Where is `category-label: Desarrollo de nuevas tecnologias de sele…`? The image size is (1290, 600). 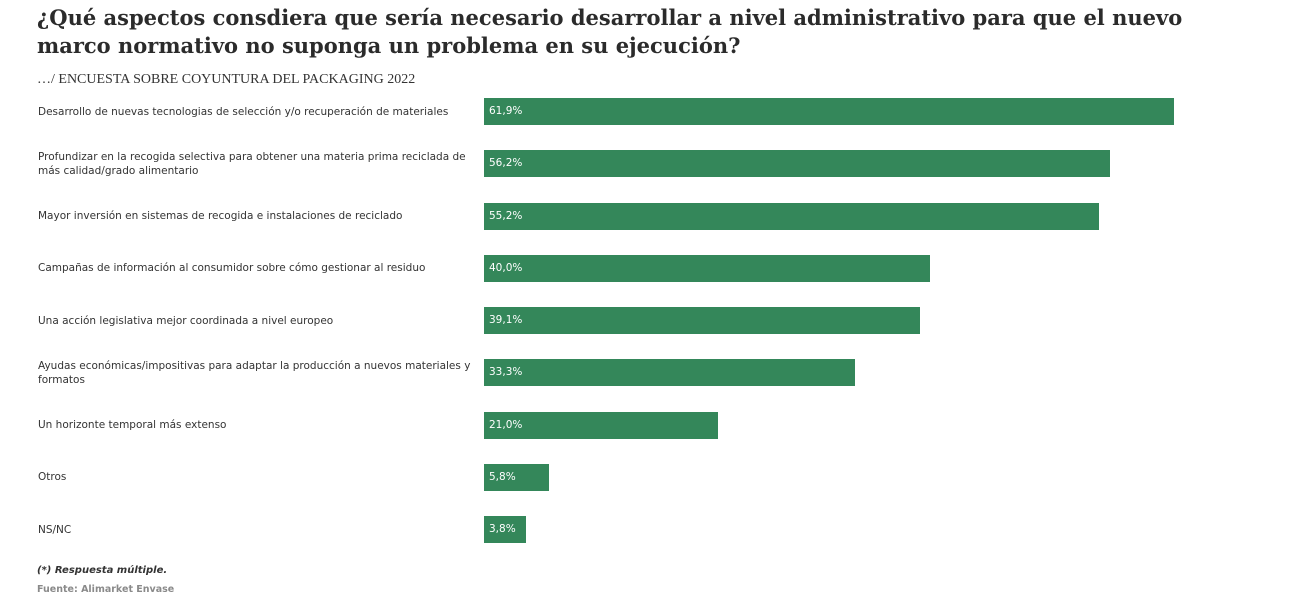
category-label: Desarrollo de nuevas tecnologias de sele… is located at coordinates (243, 111).